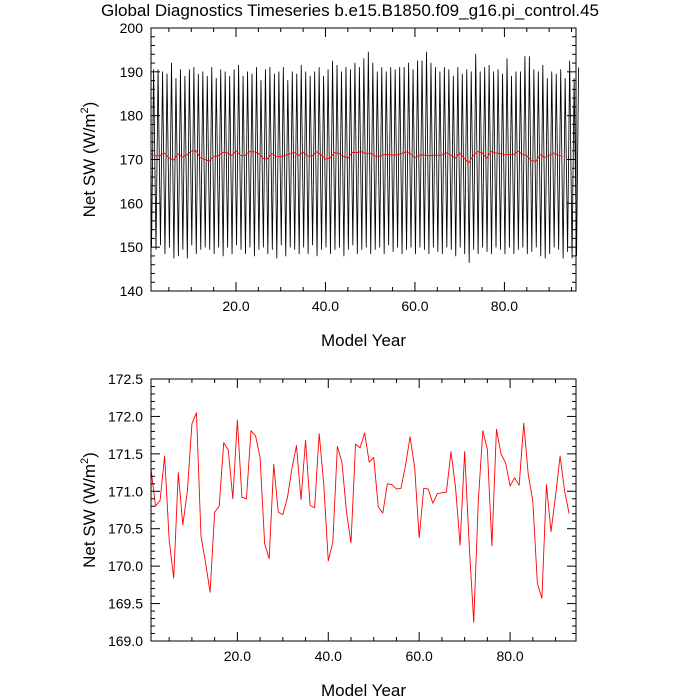 The width and height of the screenshot is (700, 700). Describe the element at coordinates (414, 306) in the screenshot. I see `top-x-tick-label: 60.0` at that location.